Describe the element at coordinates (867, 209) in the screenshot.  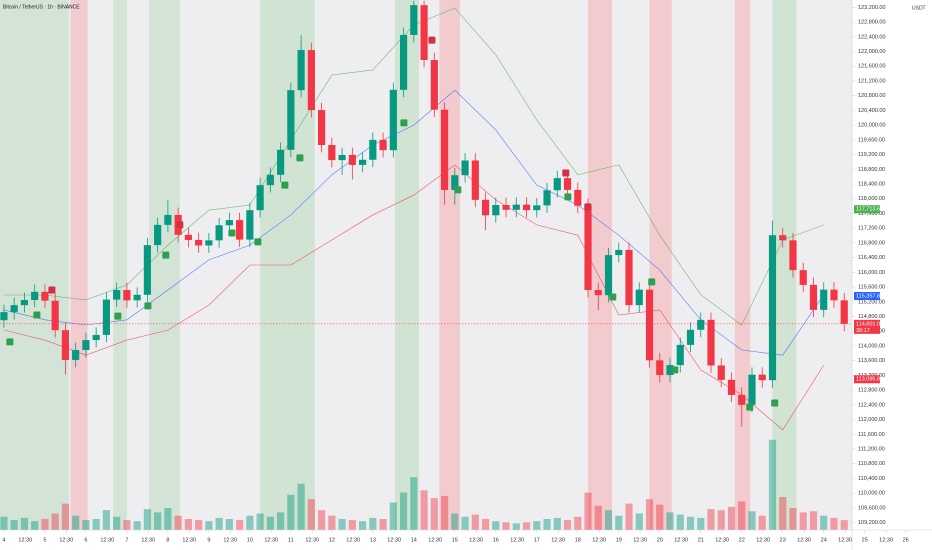
I see `price-label-box` at that location.